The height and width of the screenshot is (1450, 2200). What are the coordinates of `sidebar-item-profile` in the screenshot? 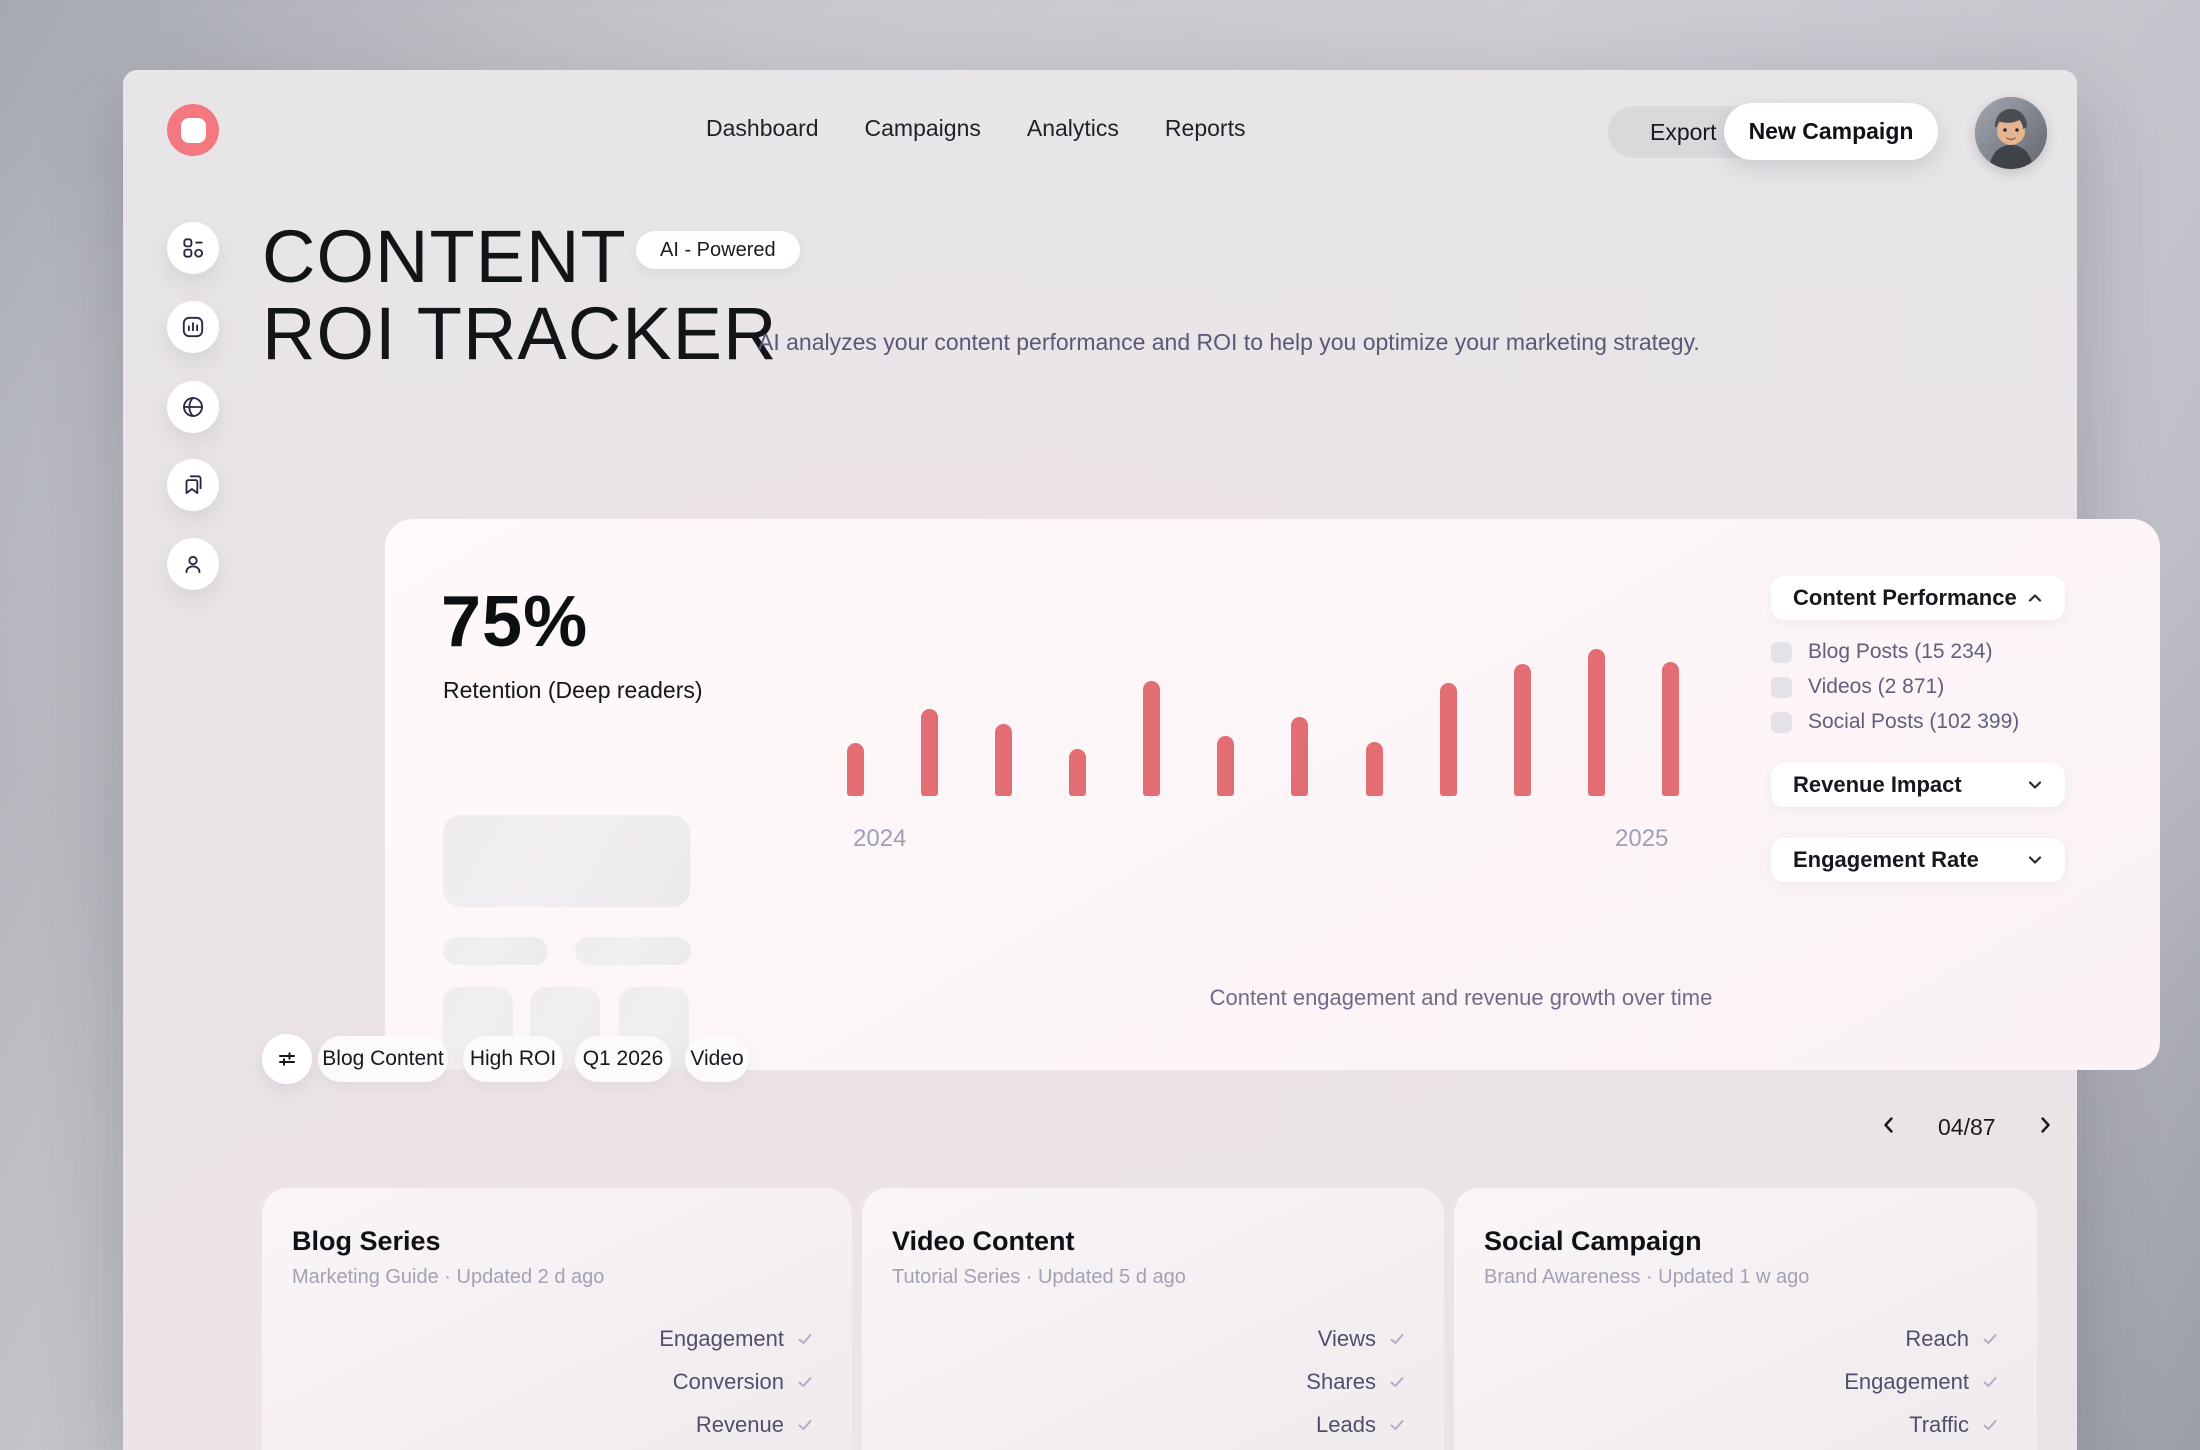 It's located at (193, 564).